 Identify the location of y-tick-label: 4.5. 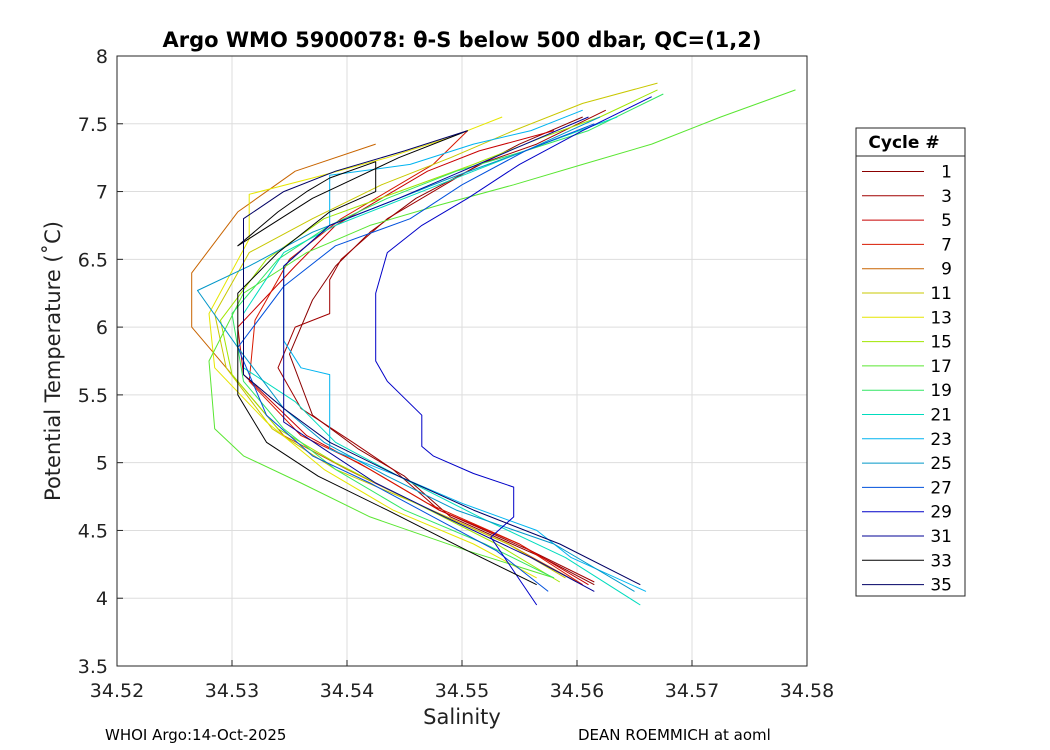
(93, 531).